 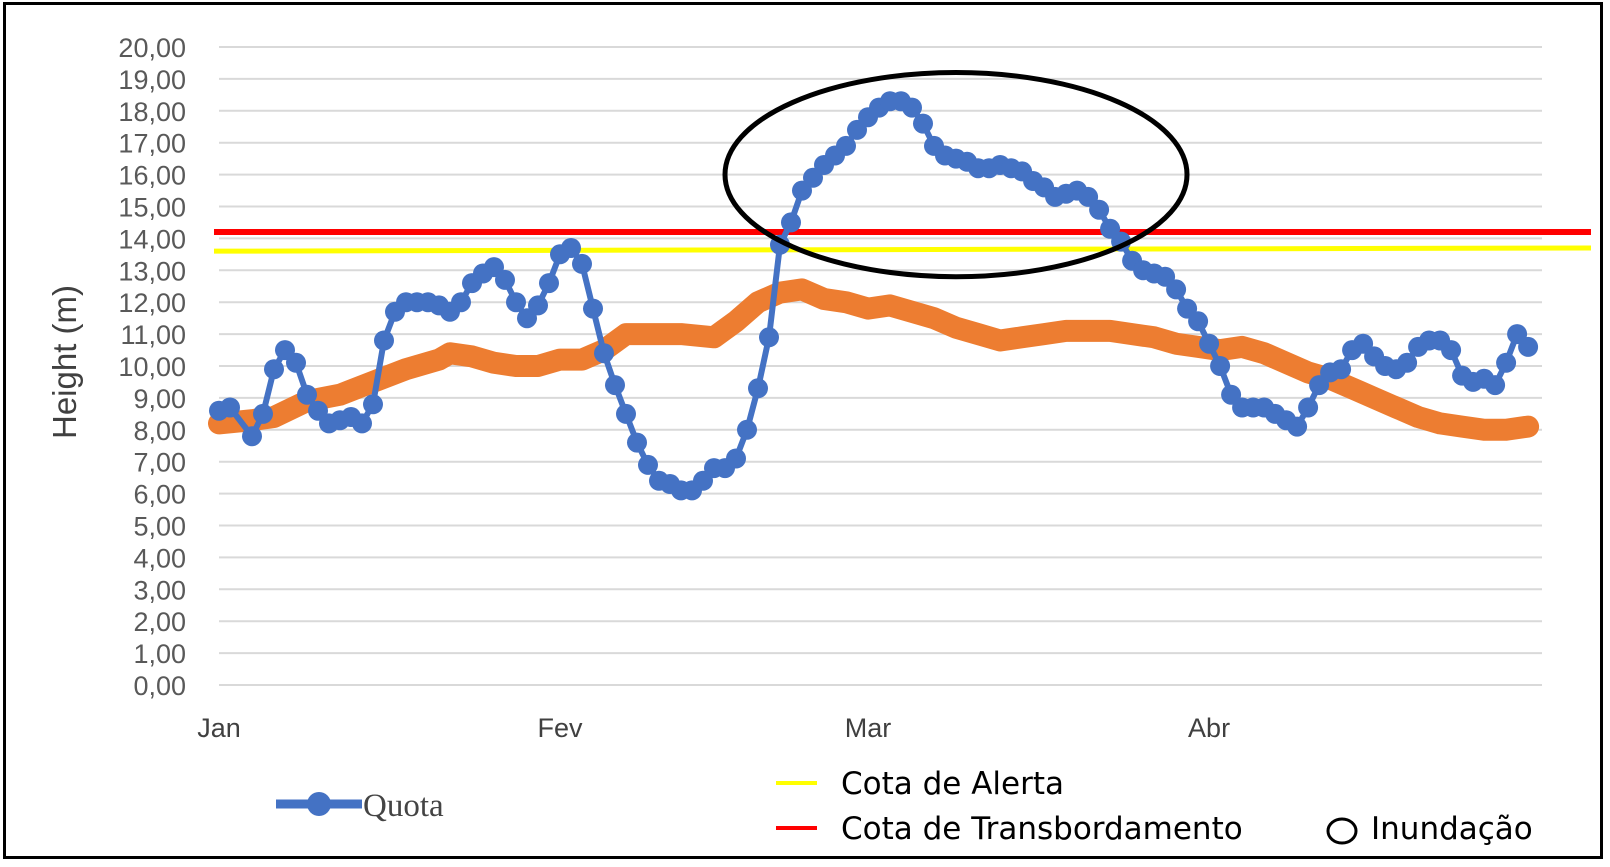 I want to click on y-tick-label: 4,00, so click(x=159, y=558).